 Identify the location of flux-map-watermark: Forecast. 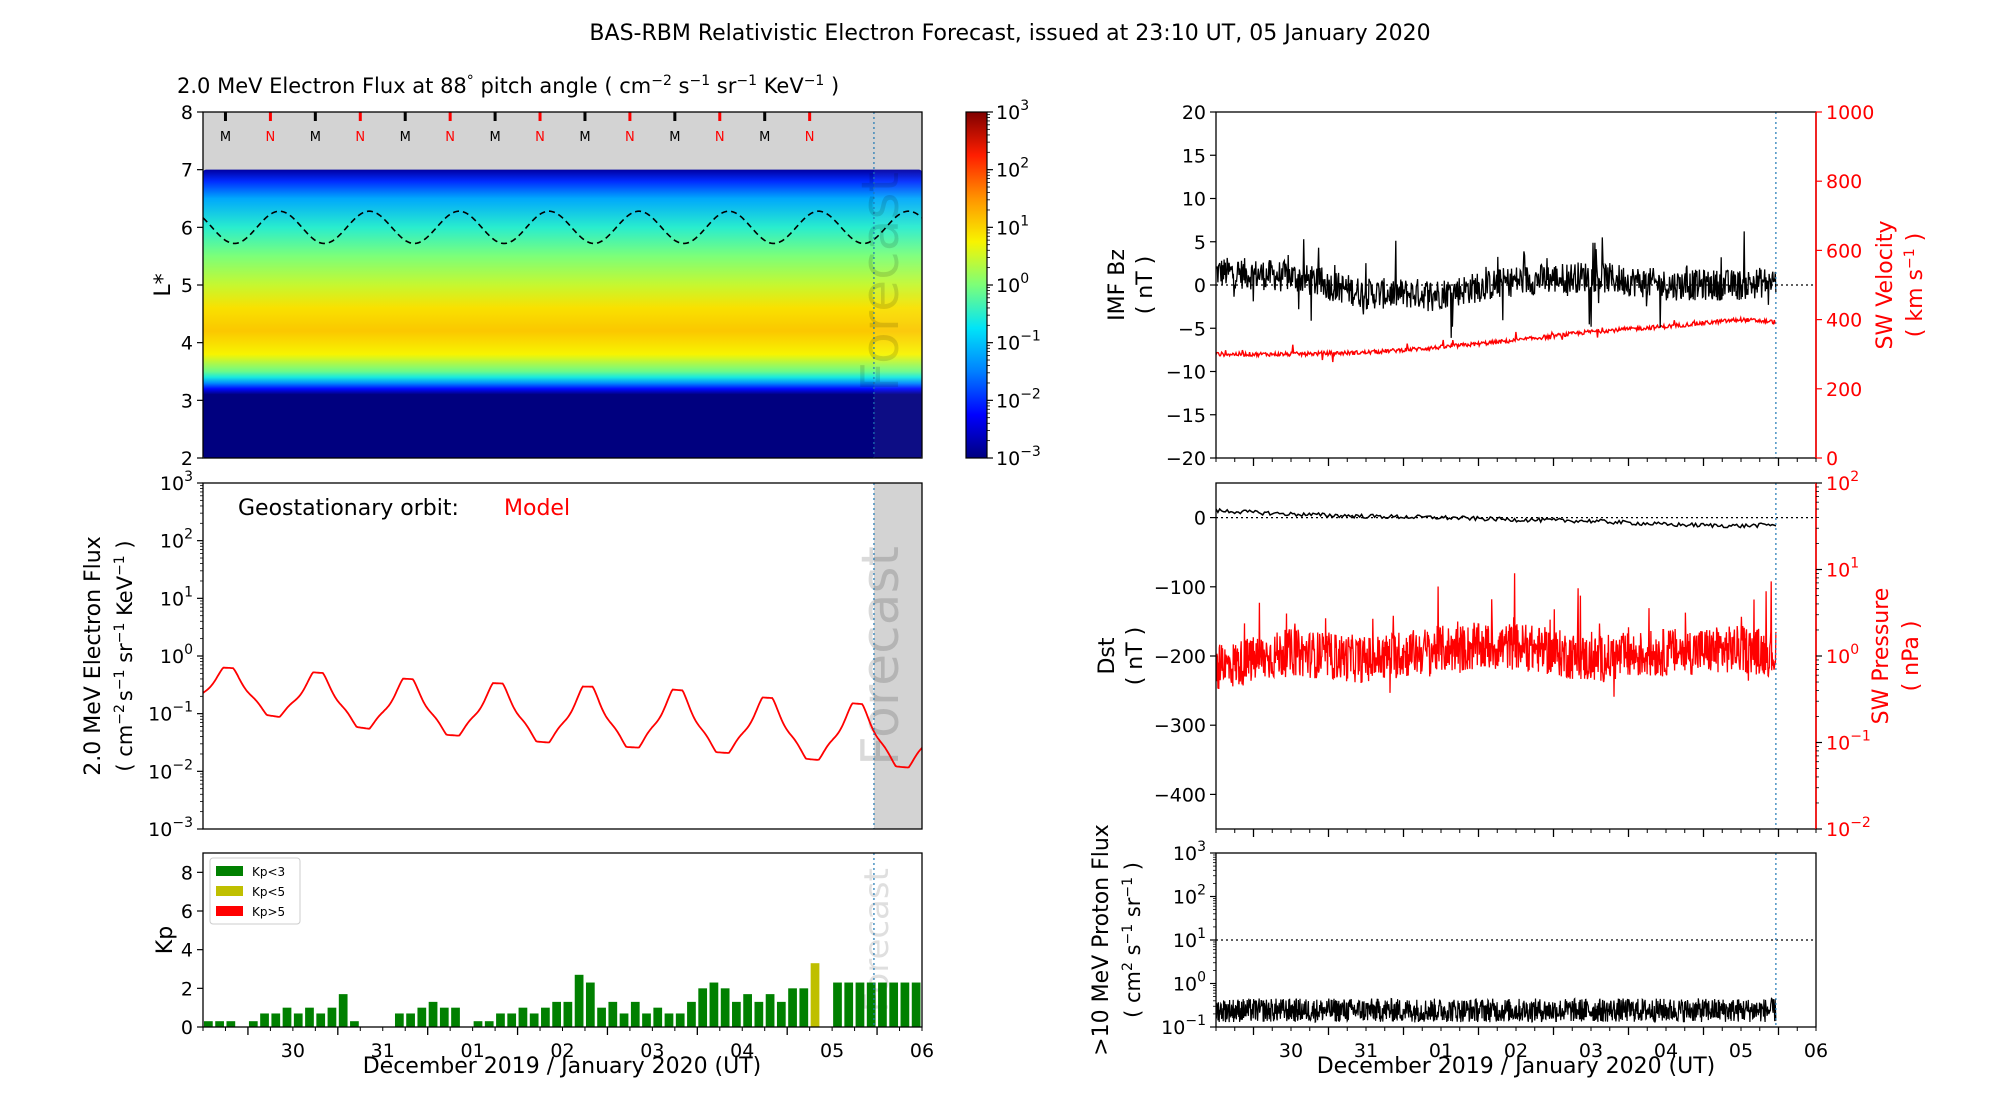
(881, 282).